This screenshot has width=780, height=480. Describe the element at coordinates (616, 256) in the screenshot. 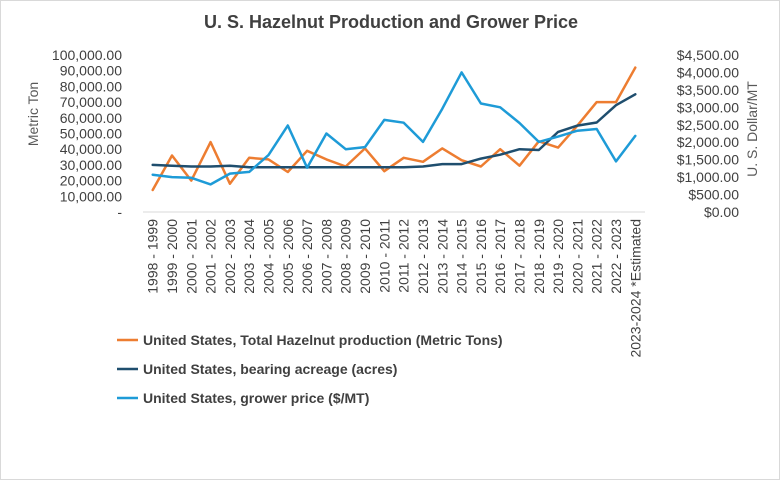

I see `x-tick-label: 2022 - 2023` at that location.